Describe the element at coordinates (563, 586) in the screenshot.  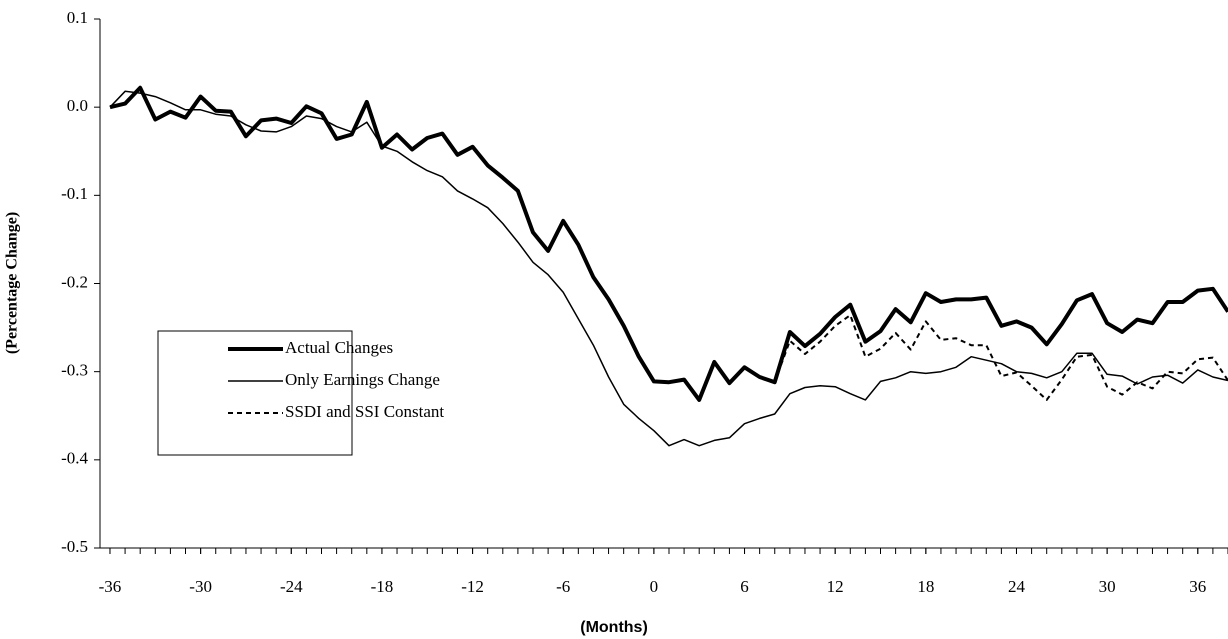
I see `x-tick-label: -6` at that location.